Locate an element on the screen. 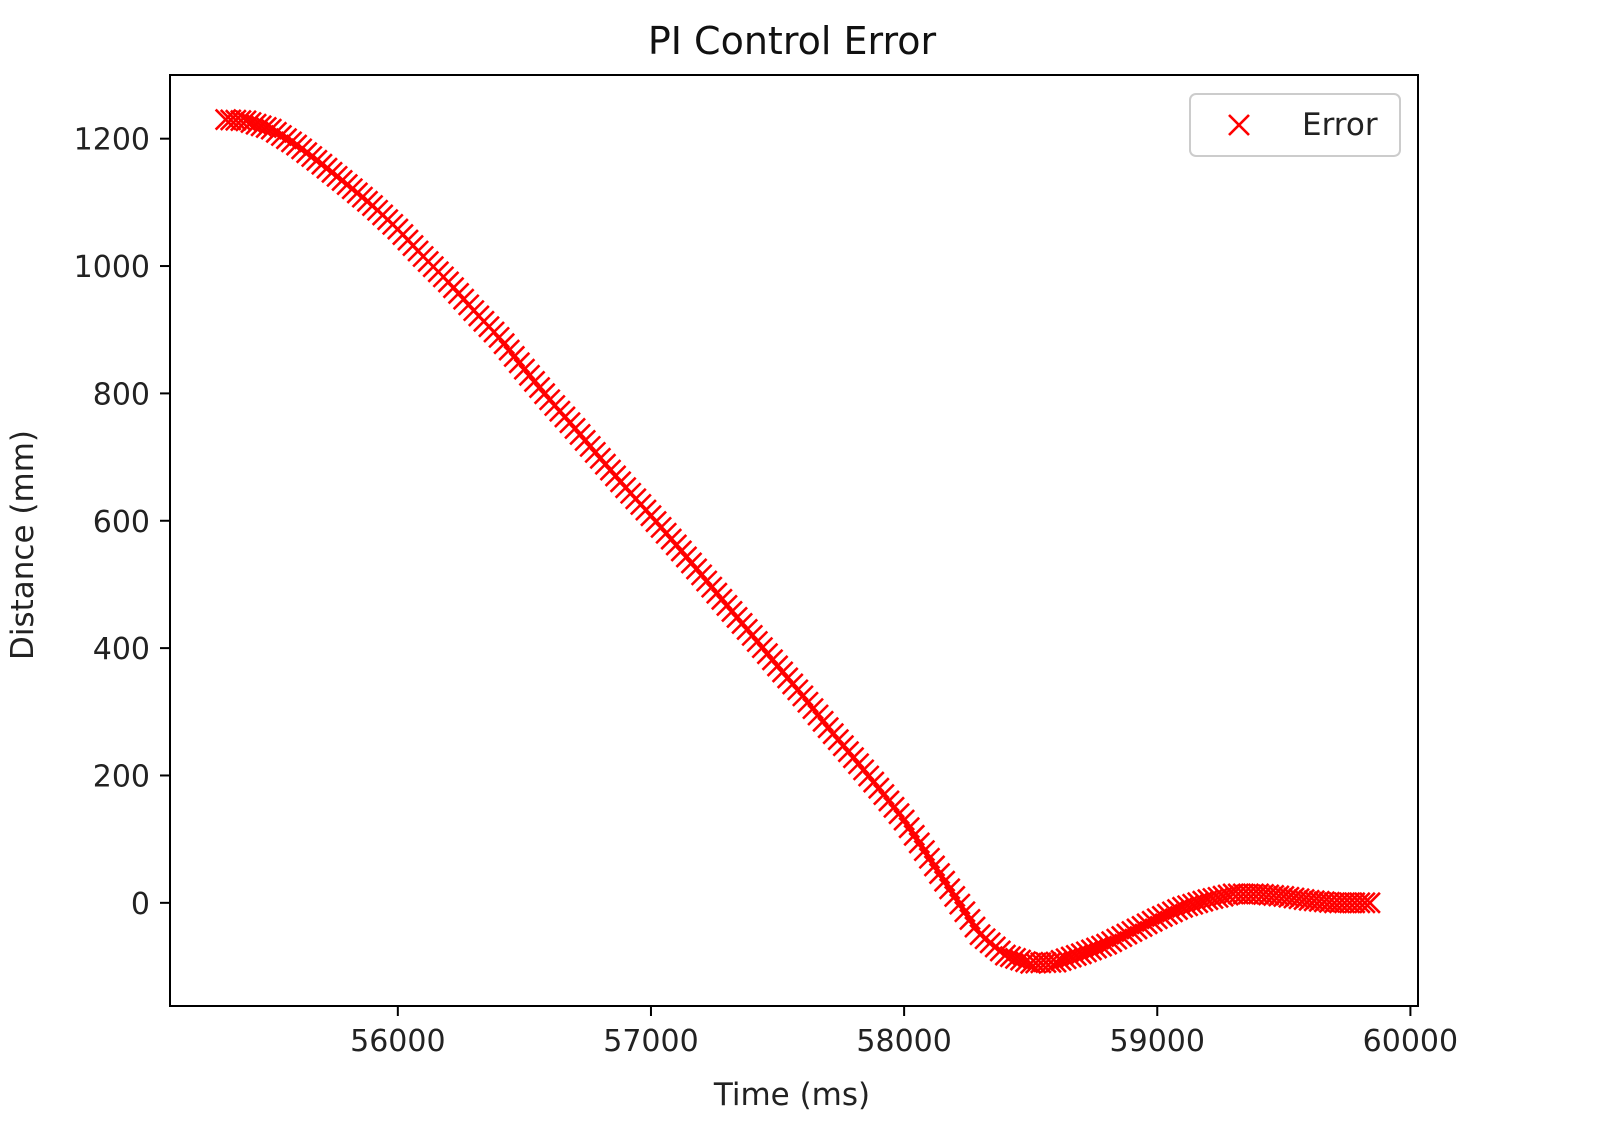 The height and width of the screenshot is (1145, 1620). y-tick-label: 600 is located at coordinates (121, 522).